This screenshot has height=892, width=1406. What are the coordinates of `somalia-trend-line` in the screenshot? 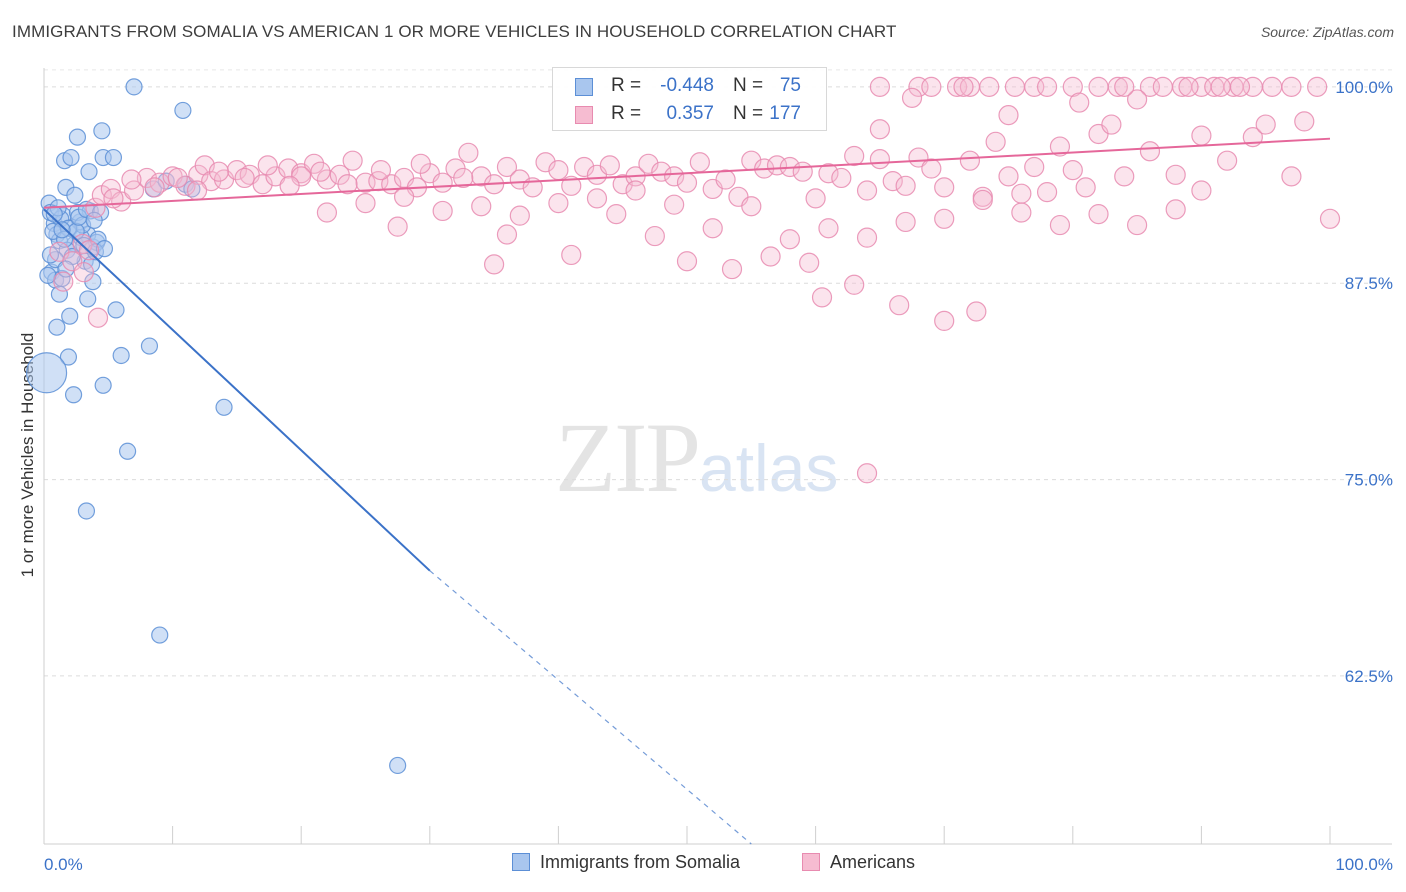 It's located at (237, 390).